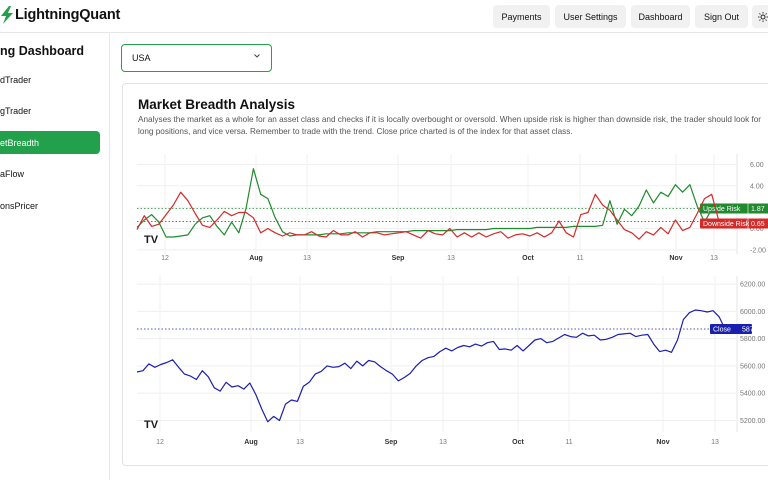 Image resolution: width=768 pixels, height=480 pixels. What do you see at coordinates (660, 16) in the screenshot?
I see `dashboard-button: Dashboard` at bounding box center [660, 16].